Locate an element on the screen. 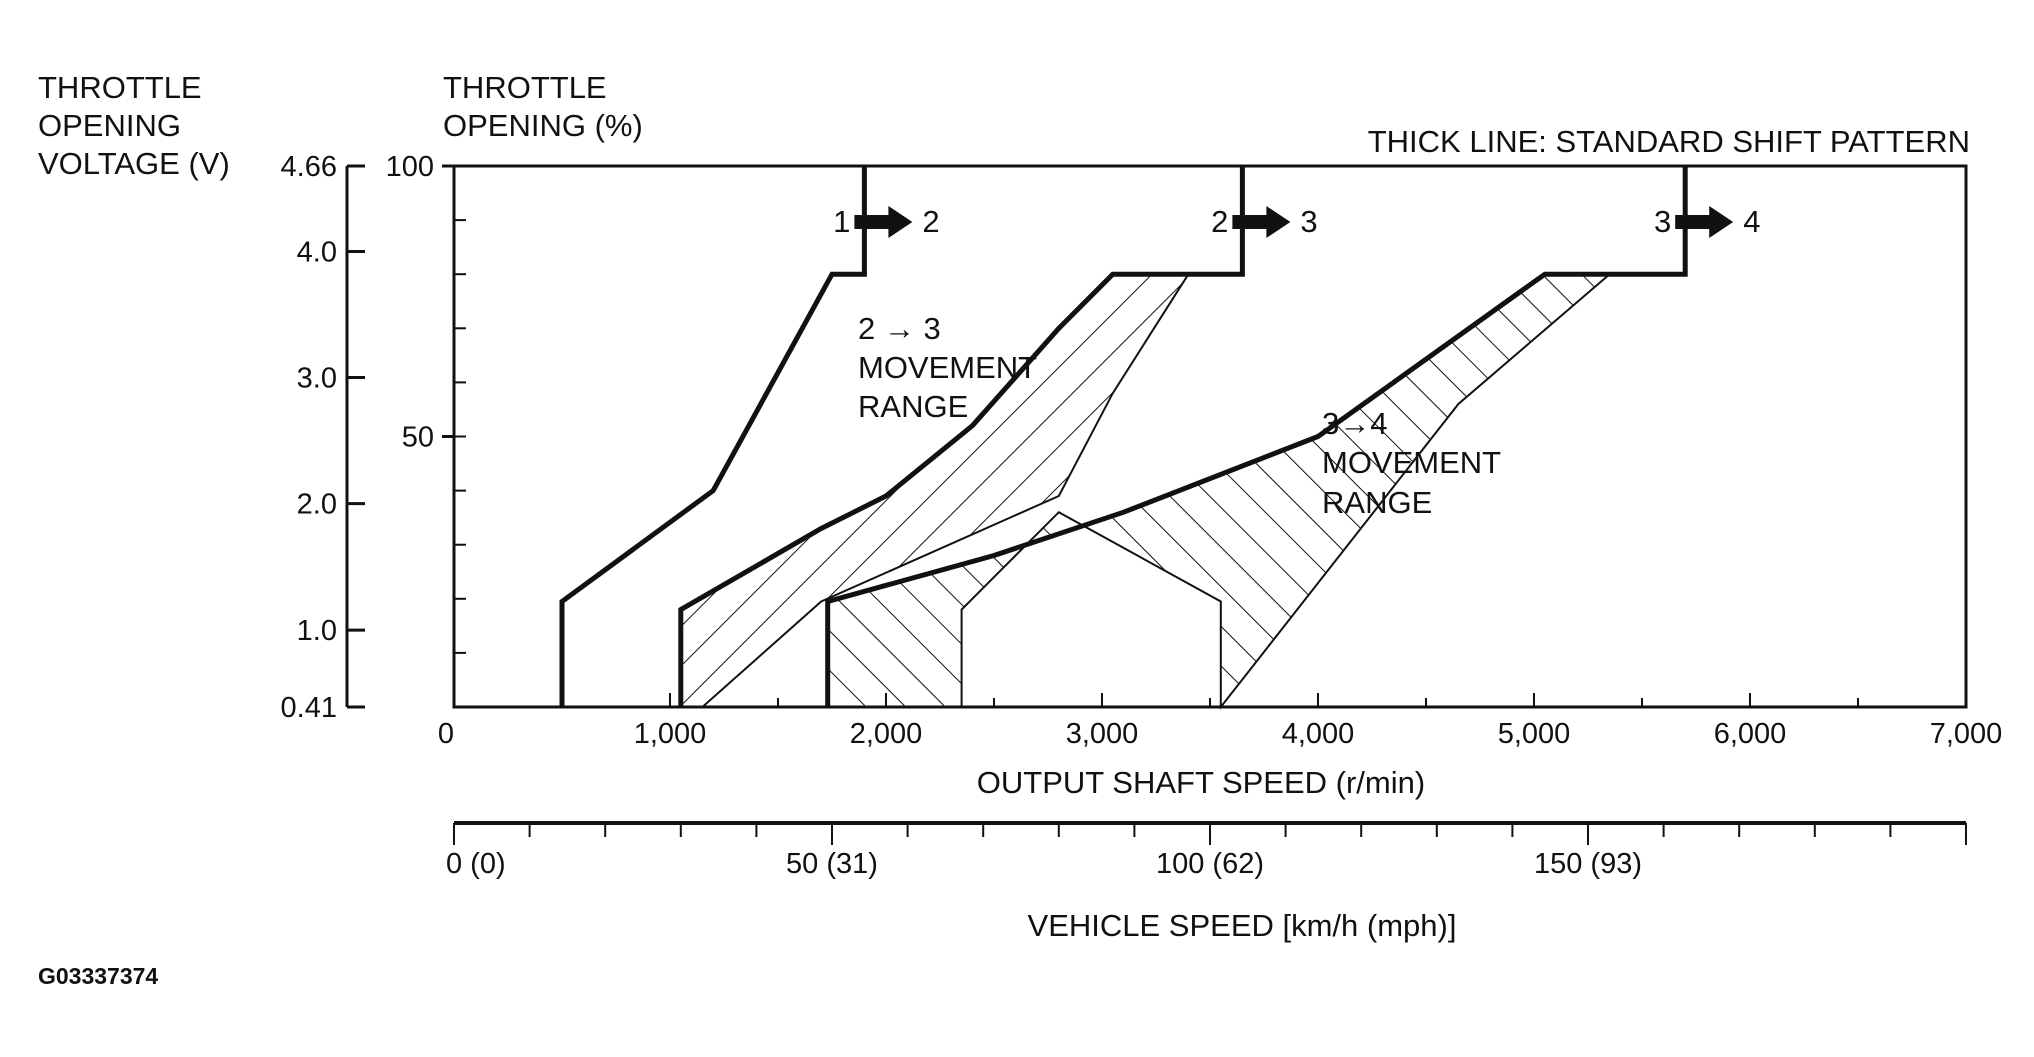  voltage-tick-label: 3.0 is located at coordinates (317, 379).